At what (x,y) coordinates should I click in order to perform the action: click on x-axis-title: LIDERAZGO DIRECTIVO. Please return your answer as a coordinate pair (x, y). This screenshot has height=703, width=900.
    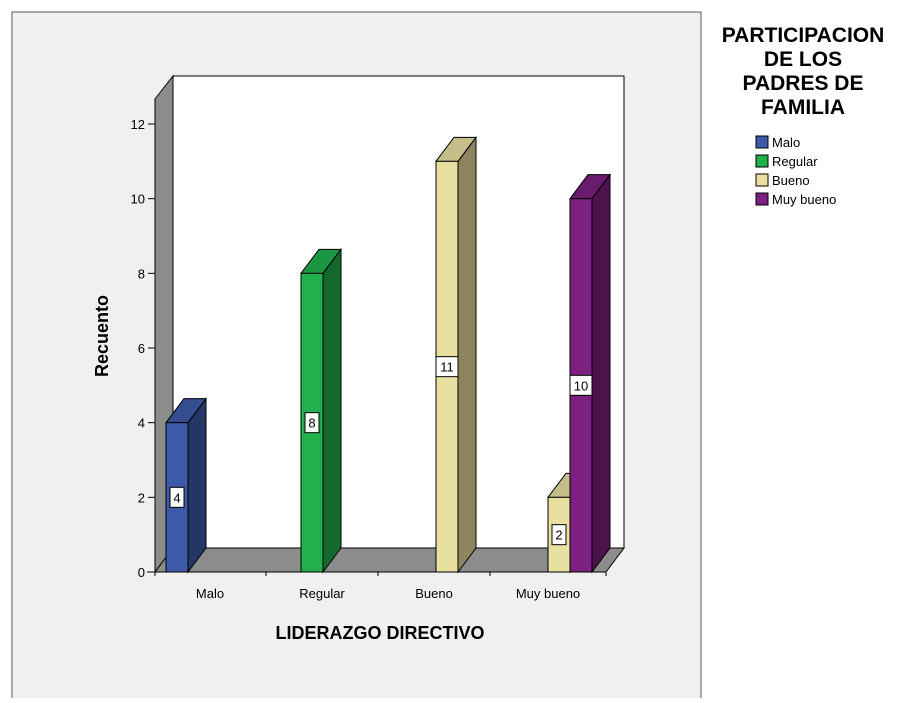
    Looking at the image, I should click on (379, 633).